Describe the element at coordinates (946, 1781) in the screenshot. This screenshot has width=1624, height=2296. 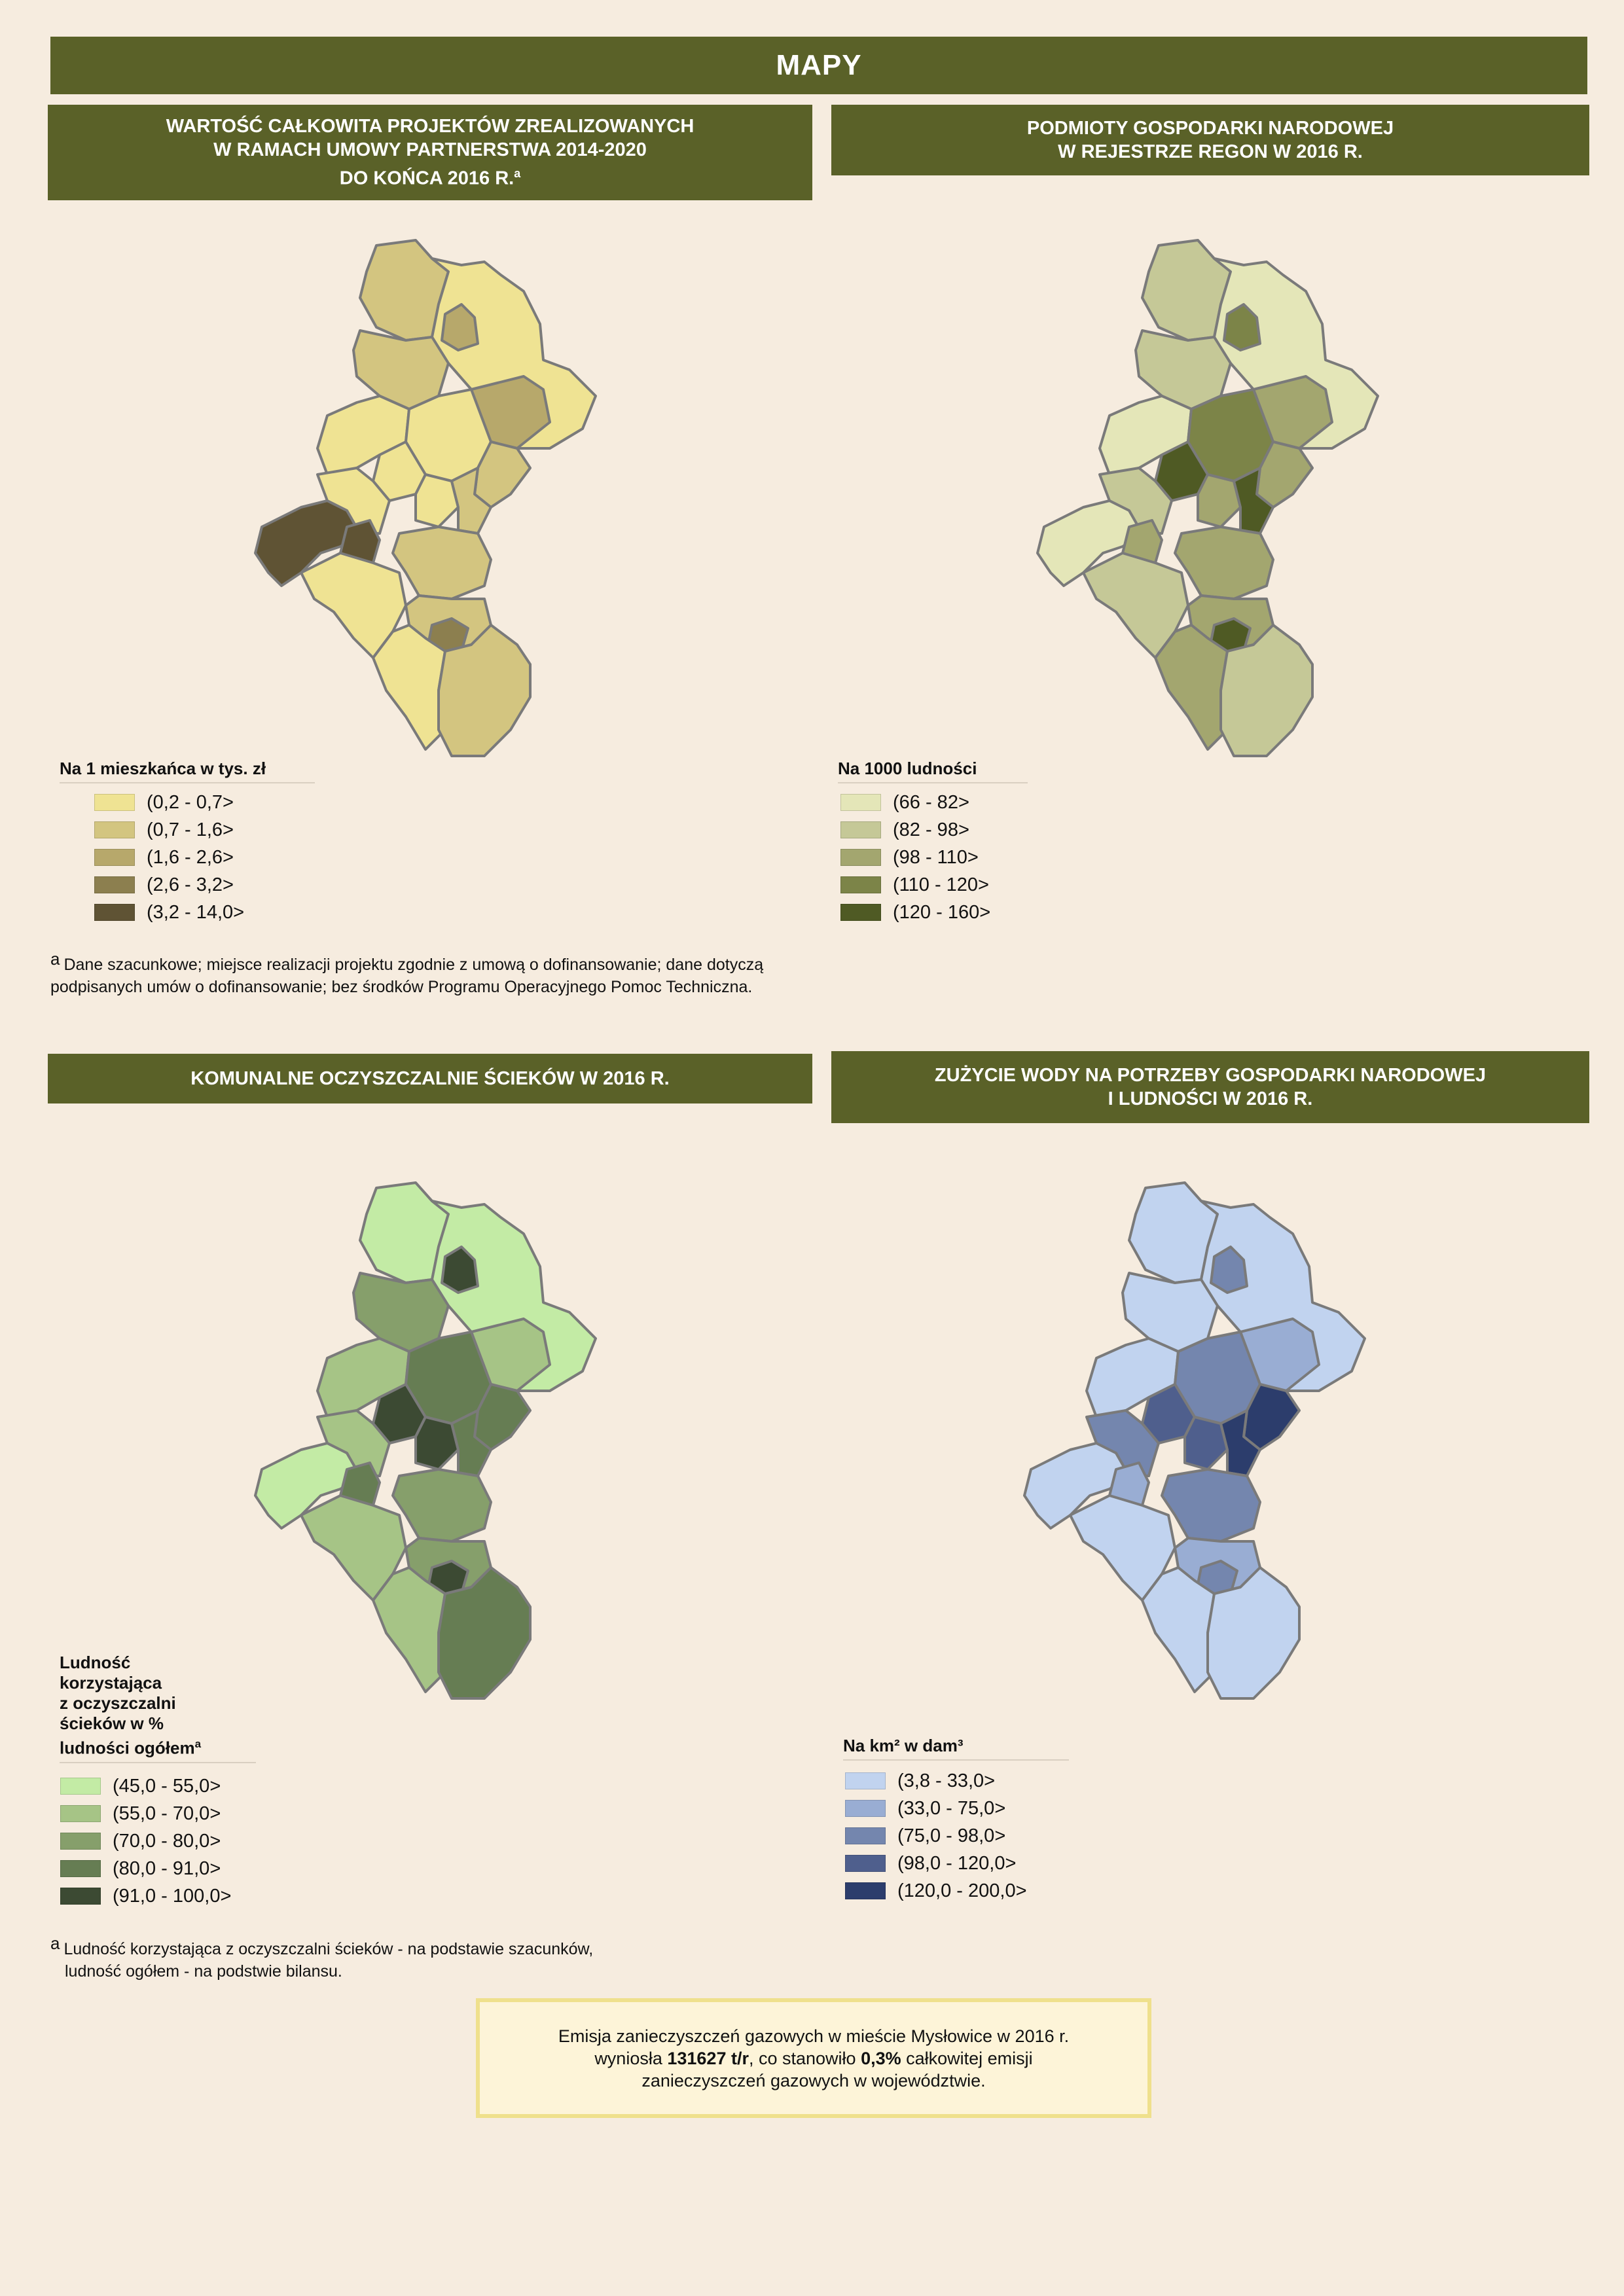
I see `legend-label: (3,8 - 33,0>` at that location.